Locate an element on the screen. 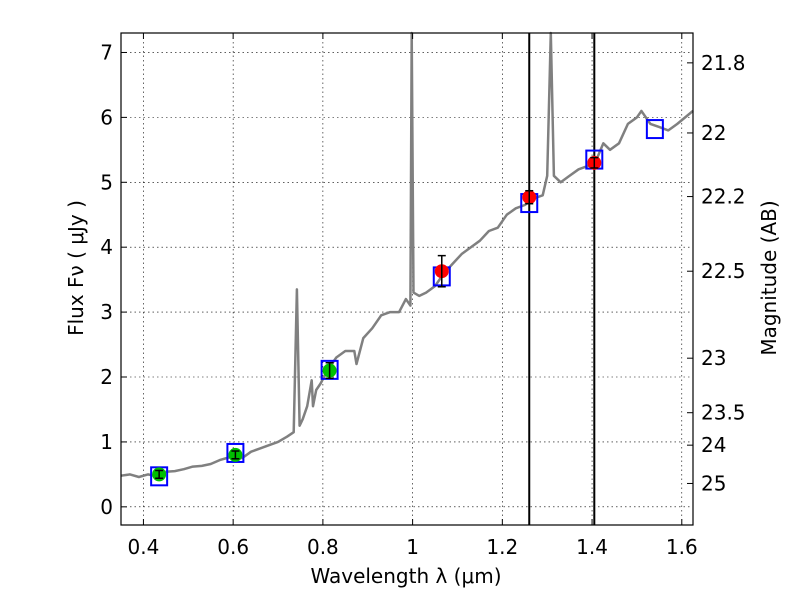  x-tick-label: 1 is located at coordinates (412, 547).